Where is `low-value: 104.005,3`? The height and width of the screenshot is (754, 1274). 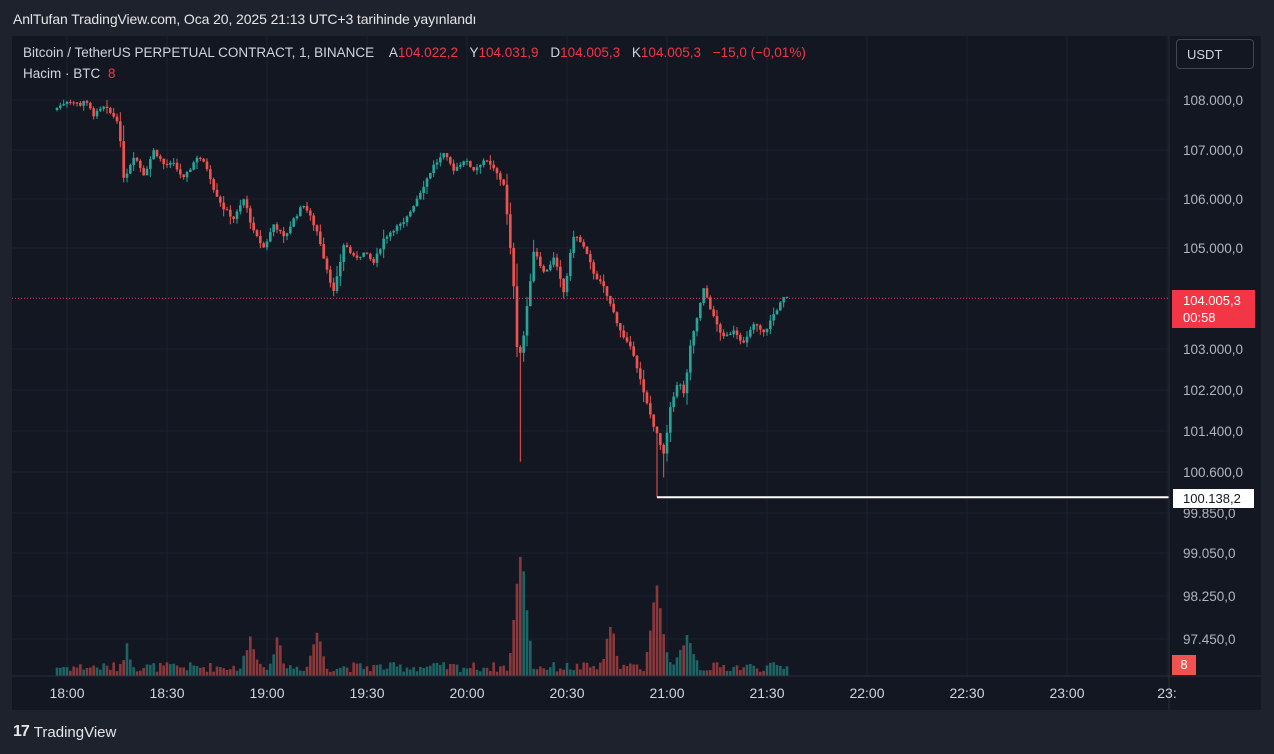 low-value: 104.005,3 is located at coordinates (590, 52).